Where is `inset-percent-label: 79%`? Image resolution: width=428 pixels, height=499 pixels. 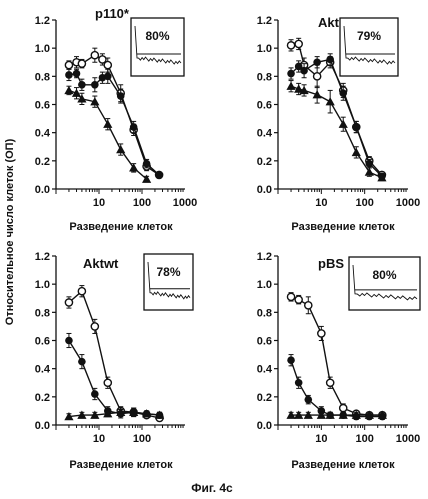
inset-percent-label: 79% is located at coordinates (369, 36).